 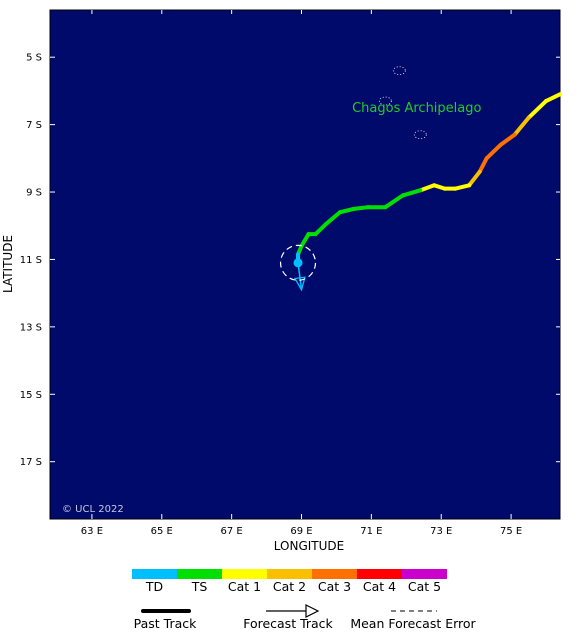 I want to click on lon-tick-label: 63 E, so click(x=92, y=531).